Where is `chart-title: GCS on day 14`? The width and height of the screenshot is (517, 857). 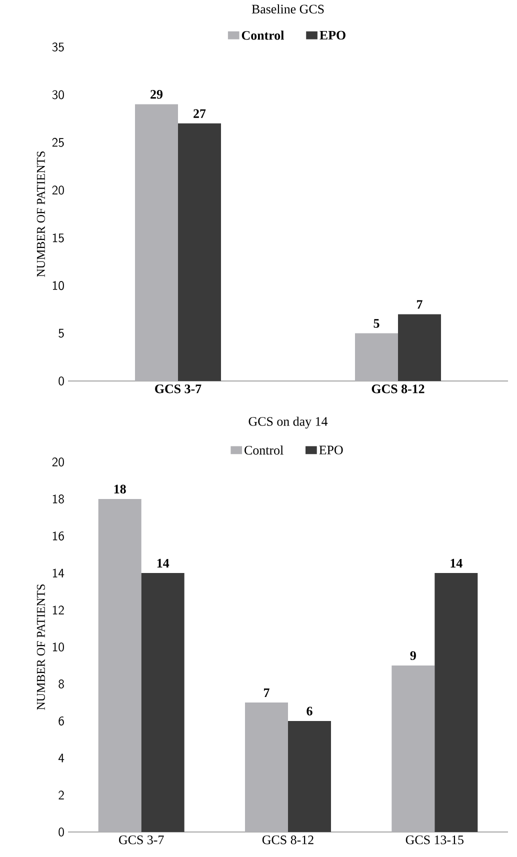 chart-title: GCS on day 14 is located at coordinates (288, 422).